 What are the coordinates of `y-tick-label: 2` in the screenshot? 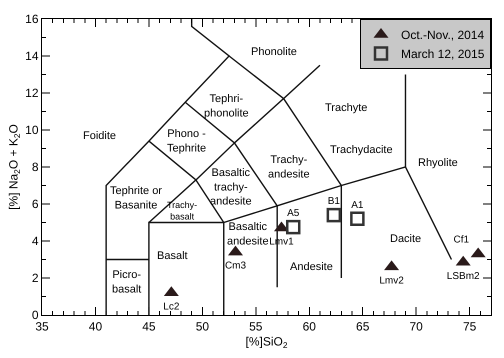 It's located at (35, 278).